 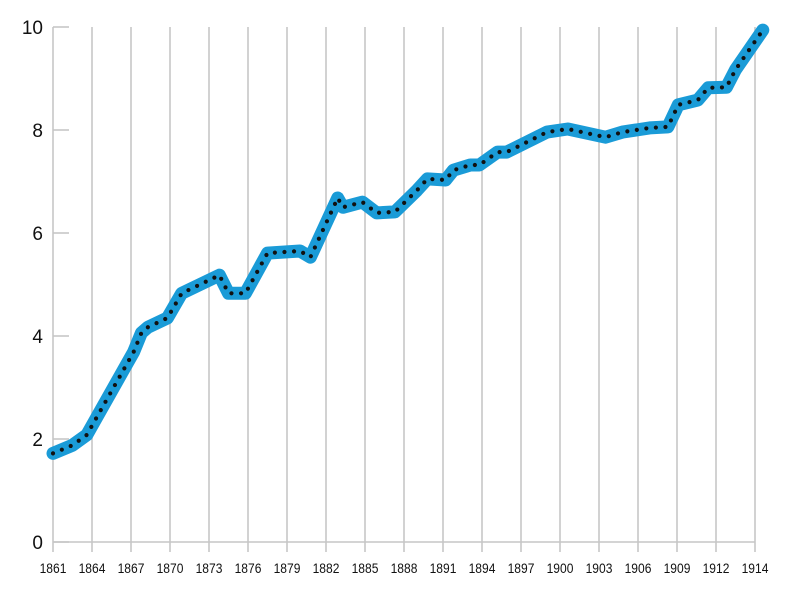 I want to click on x-tick-label: 1906, so click(x=638, y=568).